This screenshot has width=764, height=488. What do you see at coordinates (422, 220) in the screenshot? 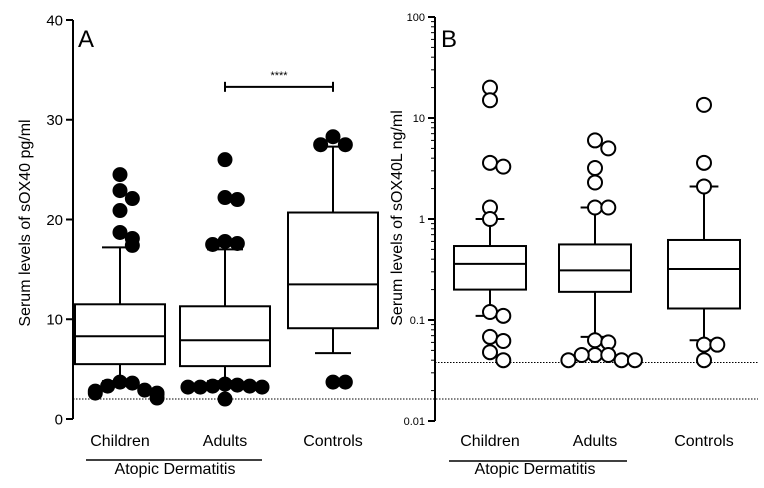
I see `panel-b-y-tick-label: 1` at bounding box center [422, 220].